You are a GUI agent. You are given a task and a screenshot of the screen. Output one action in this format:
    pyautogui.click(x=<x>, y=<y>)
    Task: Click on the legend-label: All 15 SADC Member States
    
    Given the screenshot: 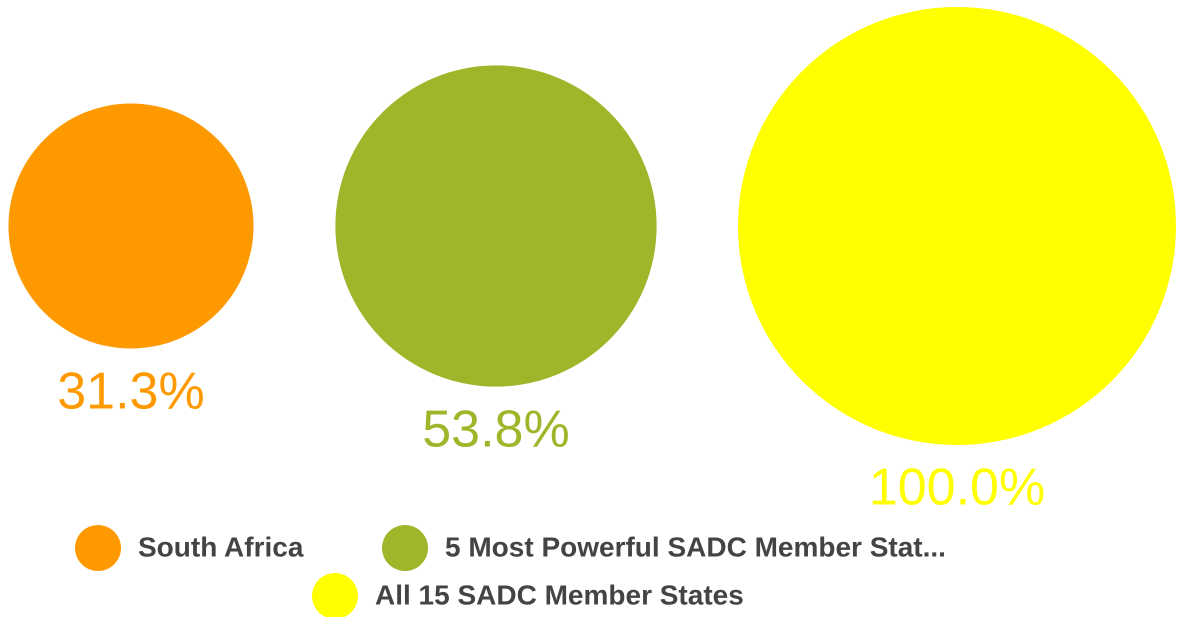 What is the action you would take?
    pyautogui.click(x=559, y=594)
    